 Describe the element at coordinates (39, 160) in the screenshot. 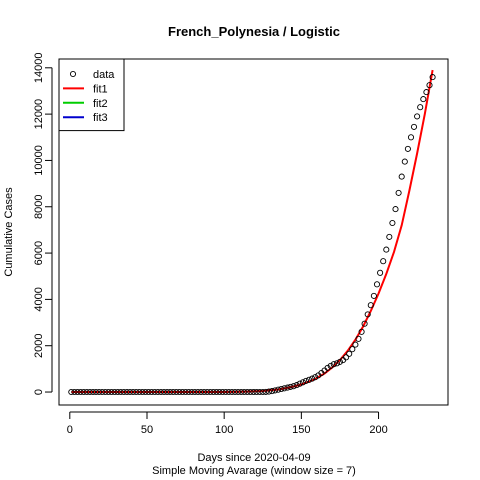

I see `y-tick-label: 10000` at that location.